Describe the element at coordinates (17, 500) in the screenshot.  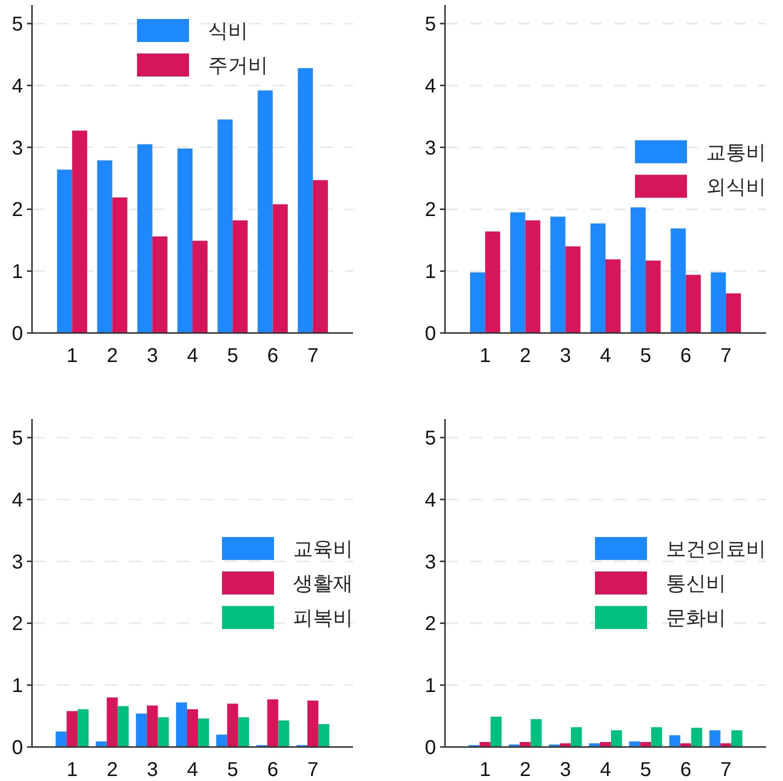
I see `y-tick-label: 4` at that location.